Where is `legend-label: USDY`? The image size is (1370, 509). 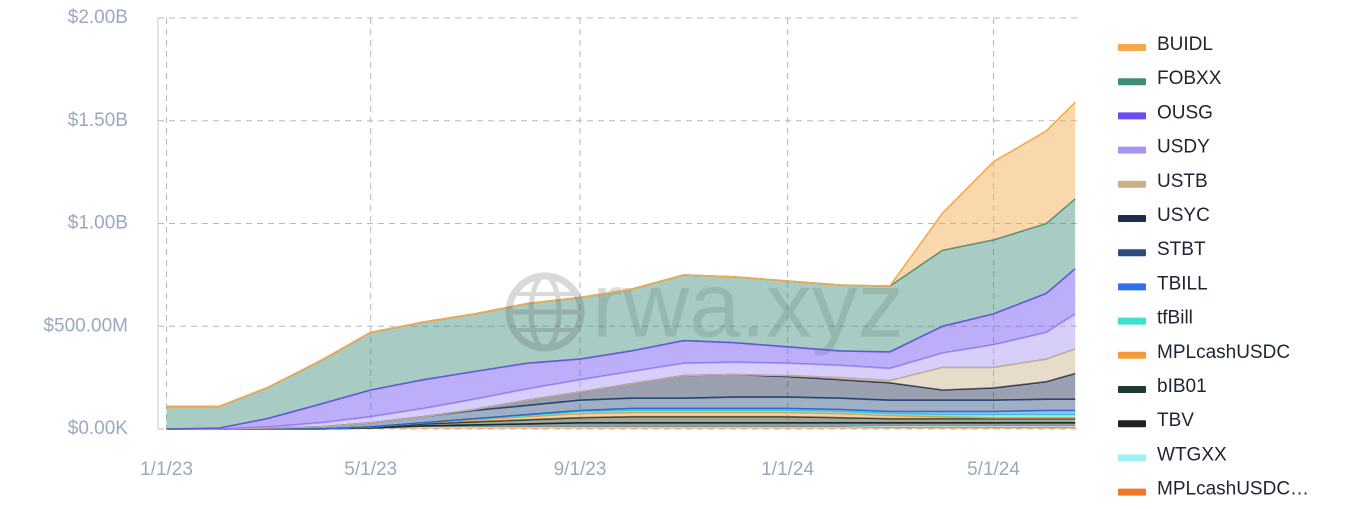 legend-label: USDY is located at coordinates (1183, 147).